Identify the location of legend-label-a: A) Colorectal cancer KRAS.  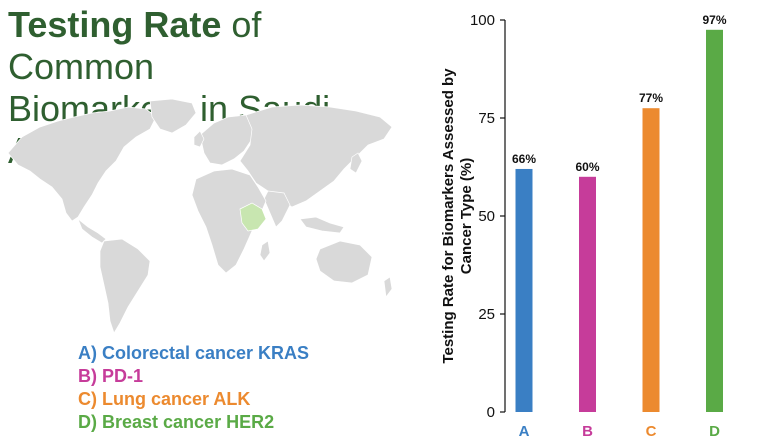
(194, 353).